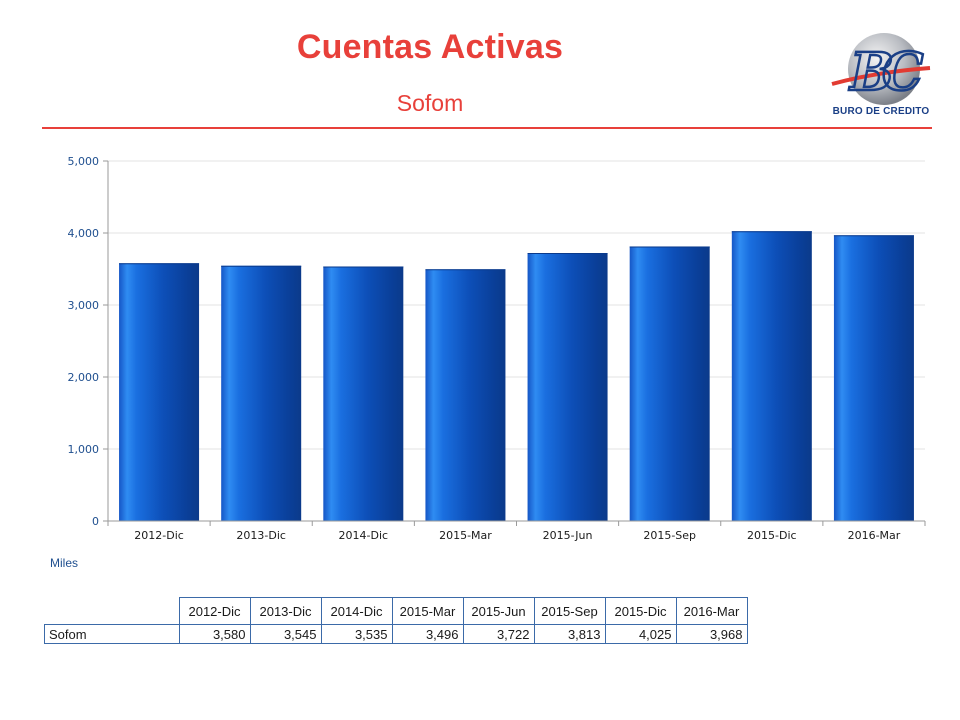 Image resolution: width=960 pixels, height=720 pixels. I want to click on table-header-cell: 2015-Jun, so click(498, 611).